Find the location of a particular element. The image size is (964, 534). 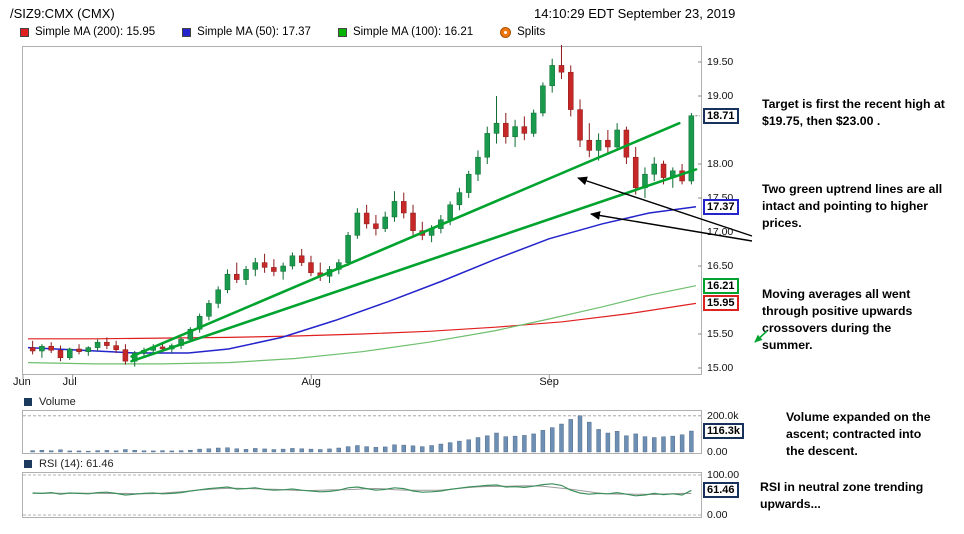

volume-chart is located at coordinates (362, 432).